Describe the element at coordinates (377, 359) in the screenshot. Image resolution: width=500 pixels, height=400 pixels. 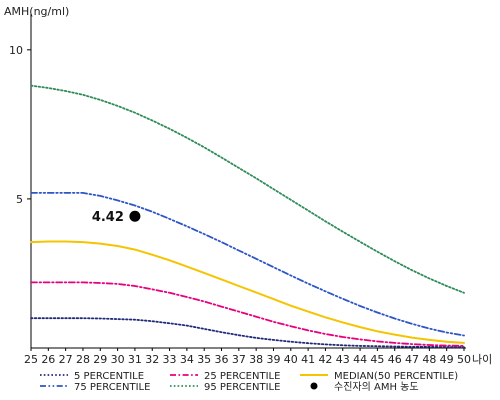
I see `x-tick-label: 45` at that location.